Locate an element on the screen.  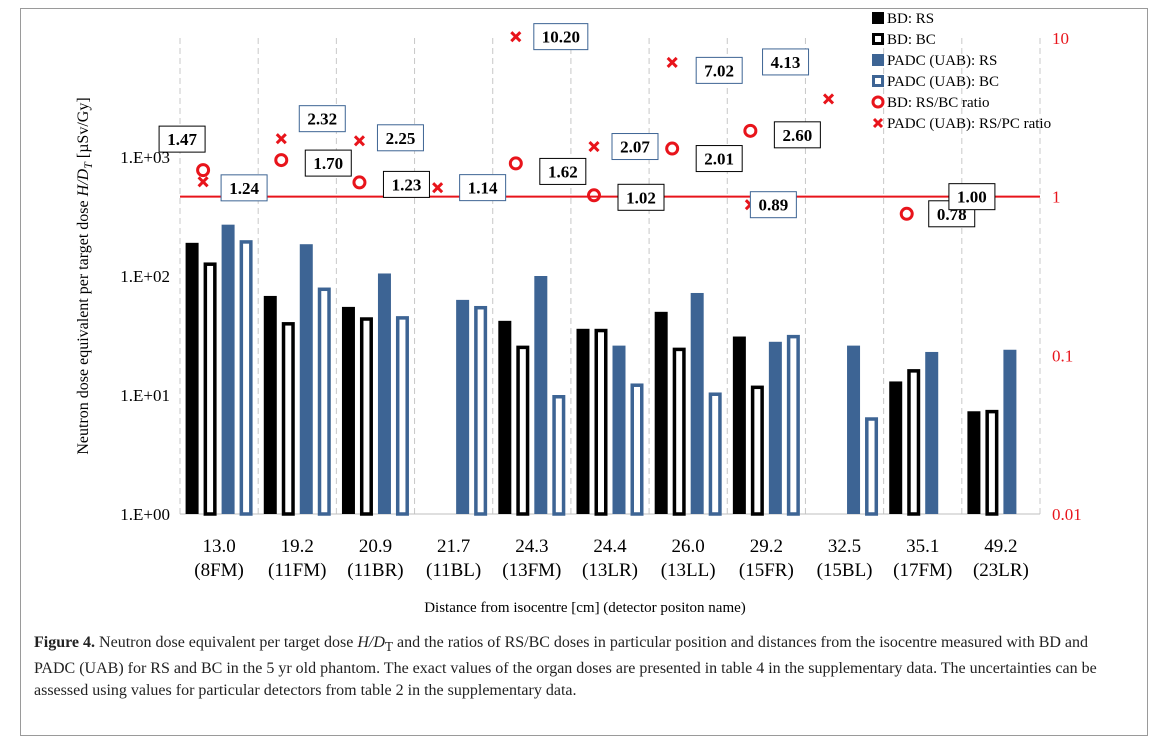
ratio-label: 1.23 is located at coordinates (407, 184).